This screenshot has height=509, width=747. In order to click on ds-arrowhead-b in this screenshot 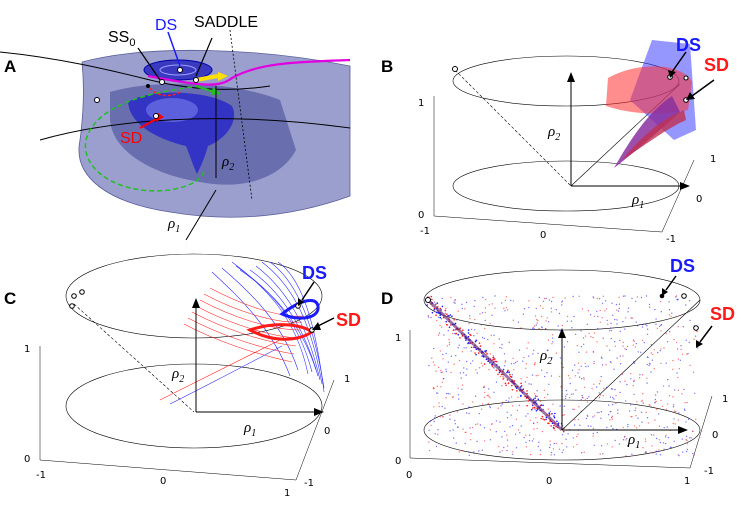, I will do `click(672, 74)`.